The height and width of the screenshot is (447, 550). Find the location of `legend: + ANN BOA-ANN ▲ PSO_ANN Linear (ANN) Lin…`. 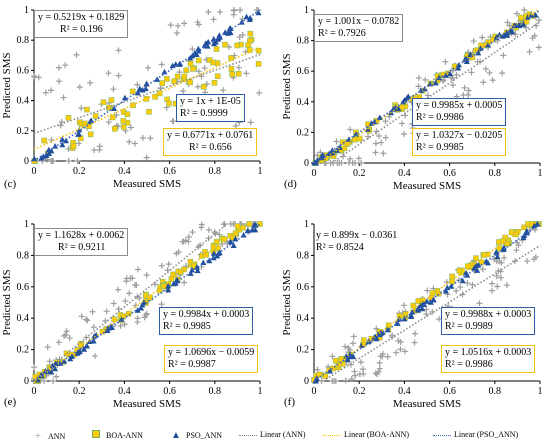

legend: + ANN BOA-ANN ▲ PSO_ANN Linear (ANN) Lin… is located at coordinates (275, 436).